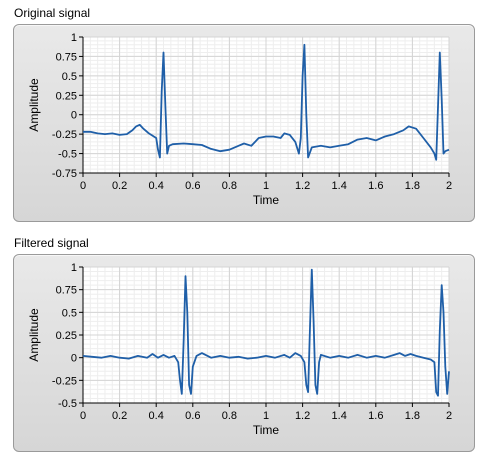  What do you see at coordinates (51, 243) in the screenshot?
I see `filtered-signal-label: Filtered signal` at bounding box center [51, 243].